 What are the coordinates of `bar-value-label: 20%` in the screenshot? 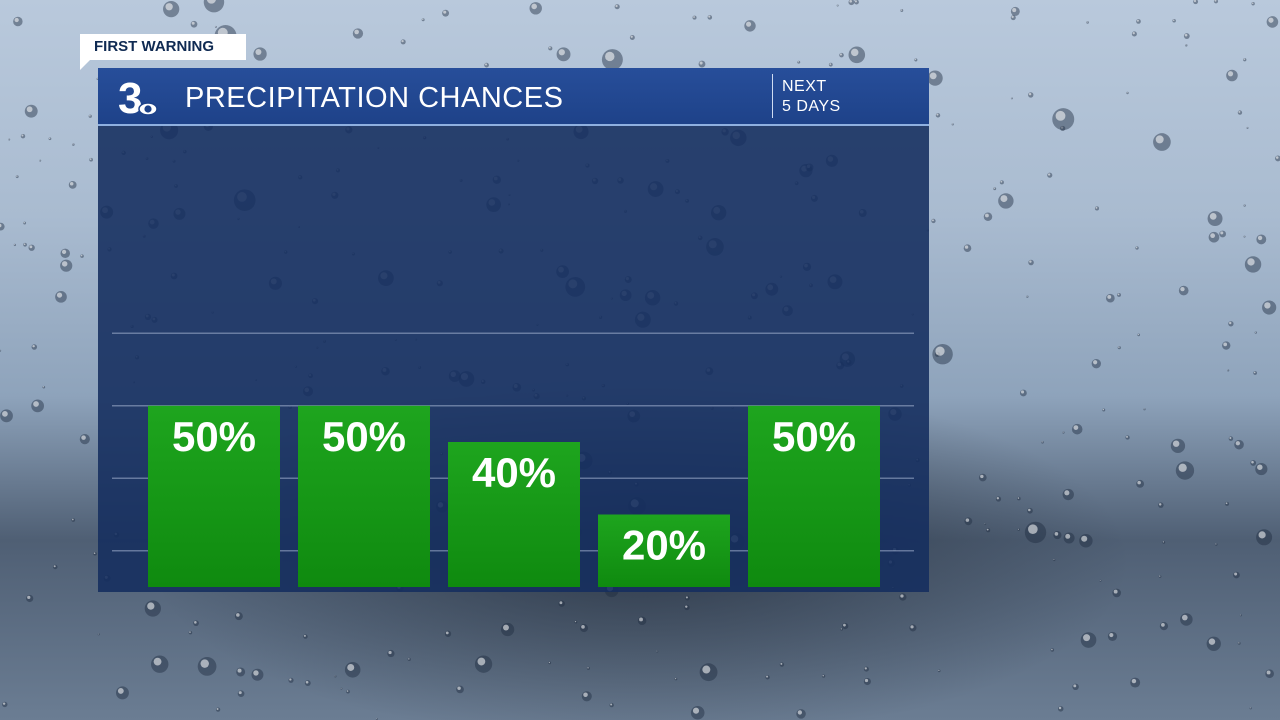 It's located at (664, 545).